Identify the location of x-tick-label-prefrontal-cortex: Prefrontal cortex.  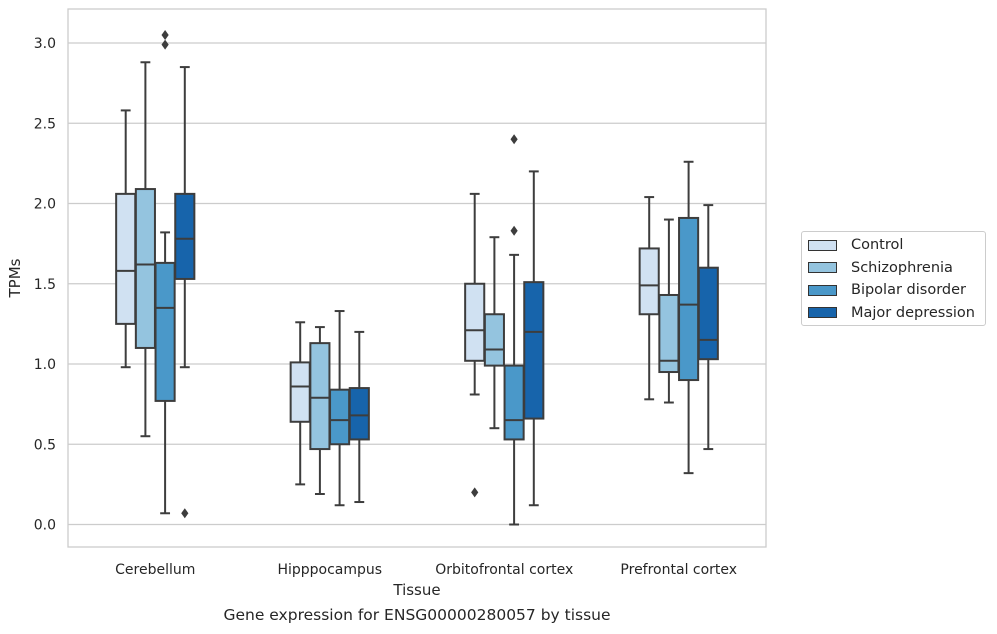
(678, 570).